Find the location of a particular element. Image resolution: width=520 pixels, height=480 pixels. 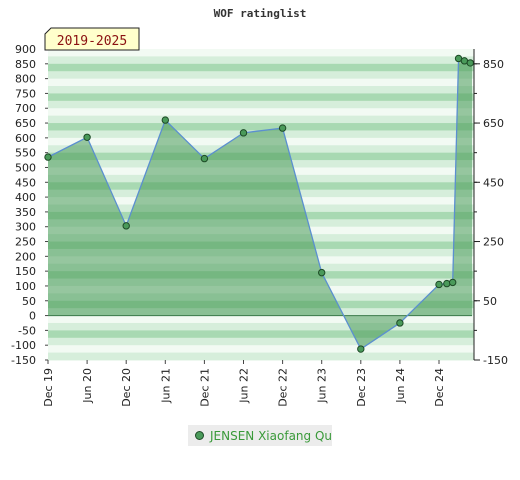

y-tick-label: 0 is located at coordinates (32, 316).